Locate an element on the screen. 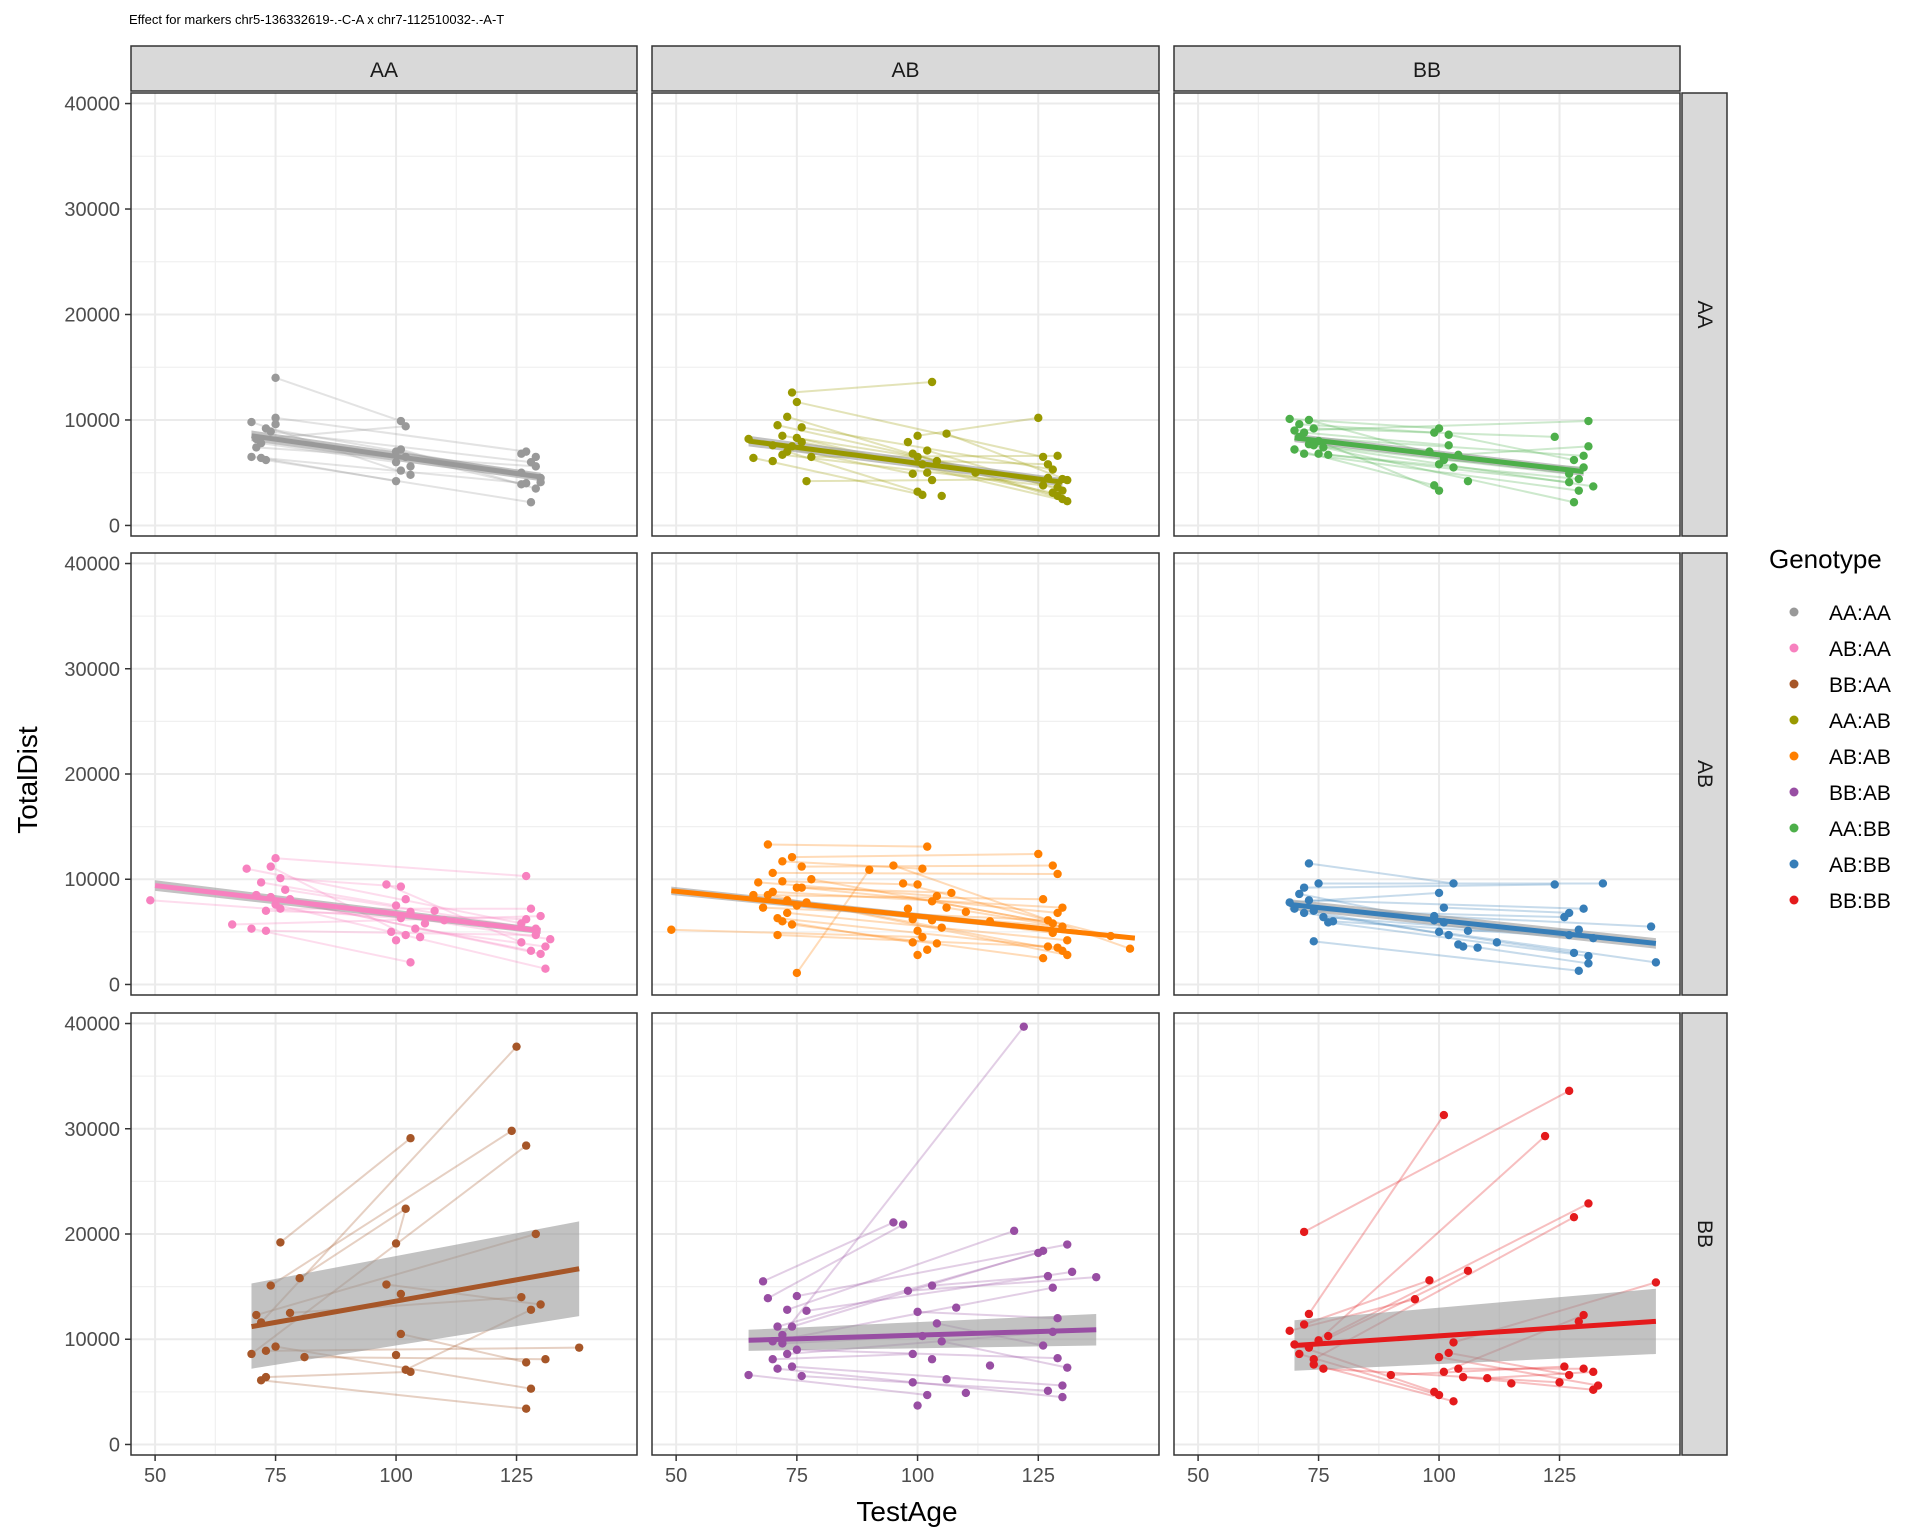 The width and height of the screenshot is (1920, 1536). legend-title: Genotype is located at coordinates (1825, 559).